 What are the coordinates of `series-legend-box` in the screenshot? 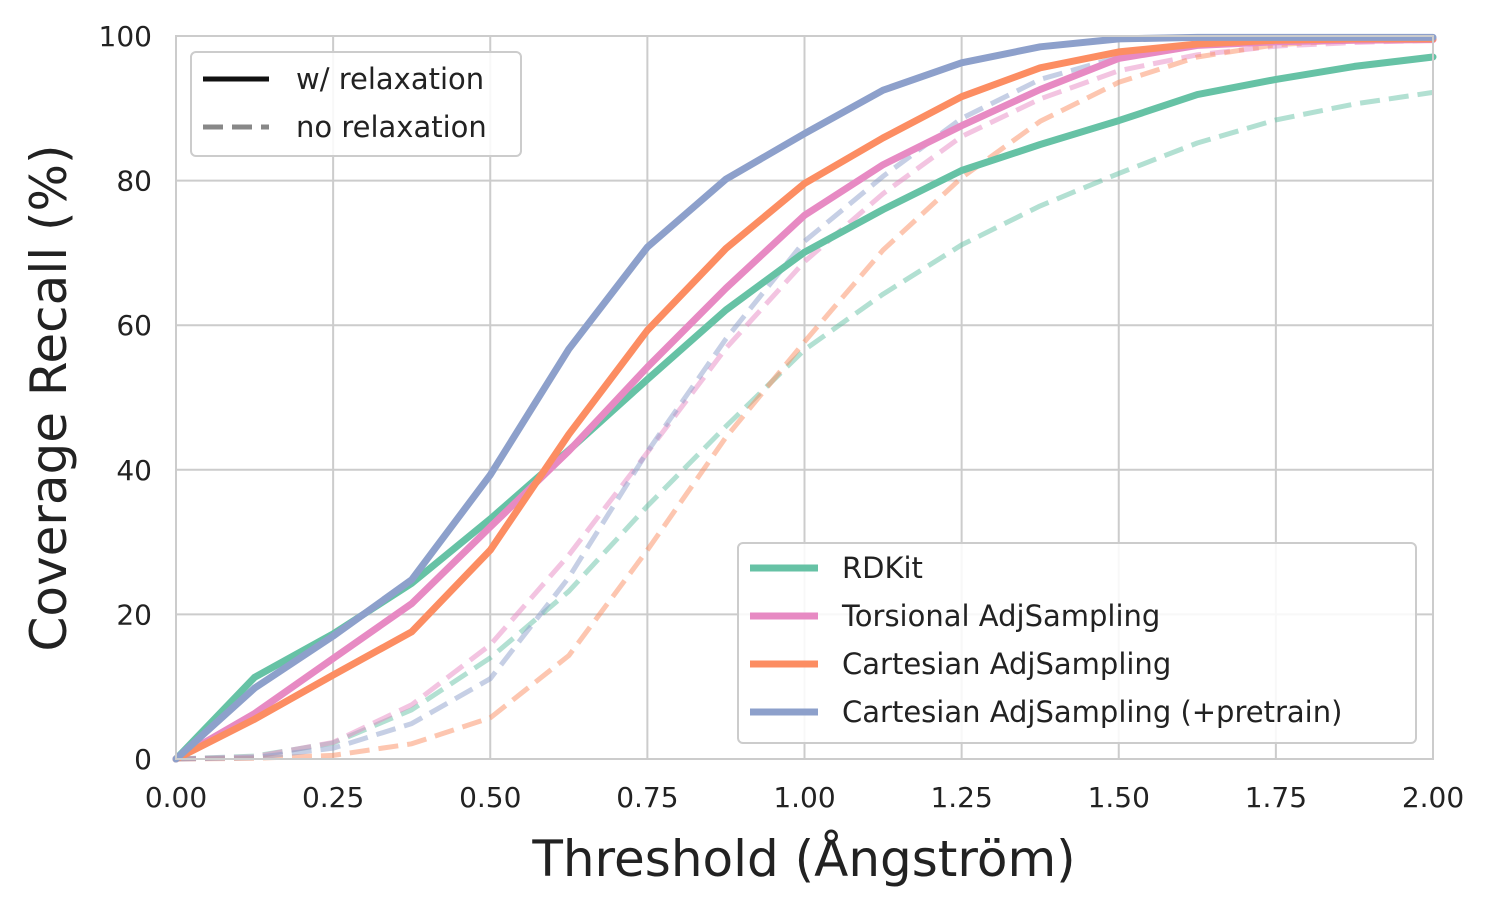 It's located at (1077, 643).